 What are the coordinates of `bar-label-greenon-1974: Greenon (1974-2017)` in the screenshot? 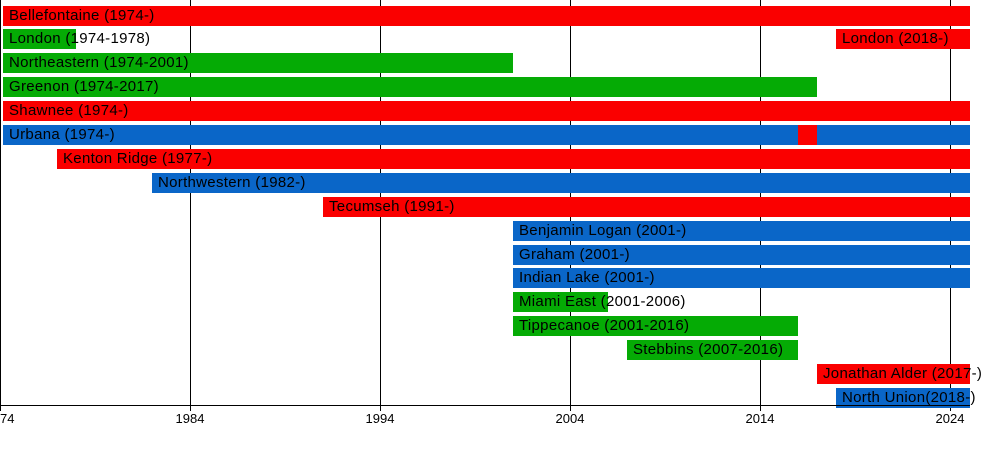 It's located at (84, 86).